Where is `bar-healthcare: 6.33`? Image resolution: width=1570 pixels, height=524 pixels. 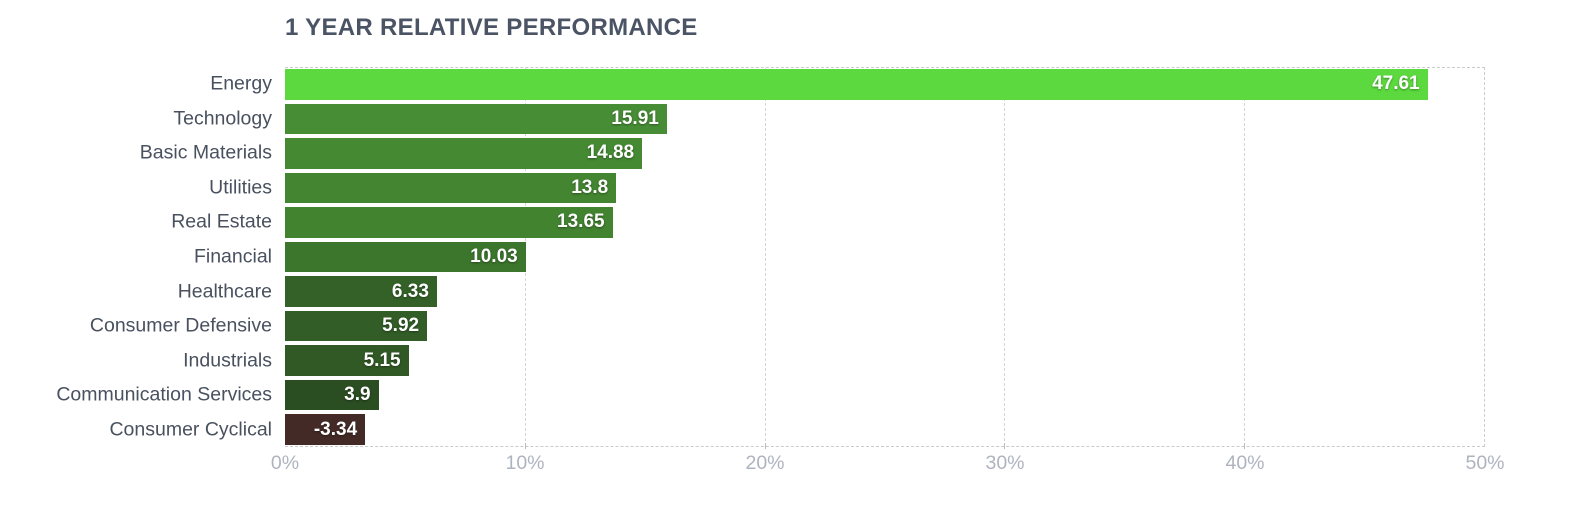 bar-healthcare: 6.33 is located at coordinates (361, 291).